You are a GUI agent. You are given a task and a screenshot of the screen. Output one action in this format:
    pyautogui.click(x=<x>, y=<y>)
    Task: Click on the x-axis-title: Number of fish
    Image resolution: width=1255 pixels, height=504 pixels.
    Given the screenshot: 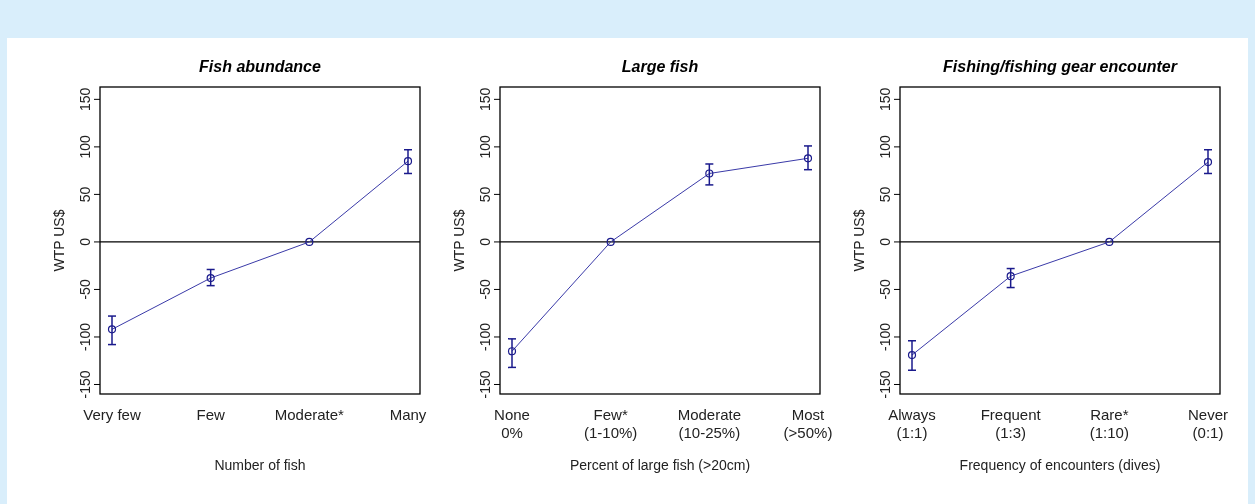 What is the action you would take?
    pyautogui.click(x=260, y=465)
    